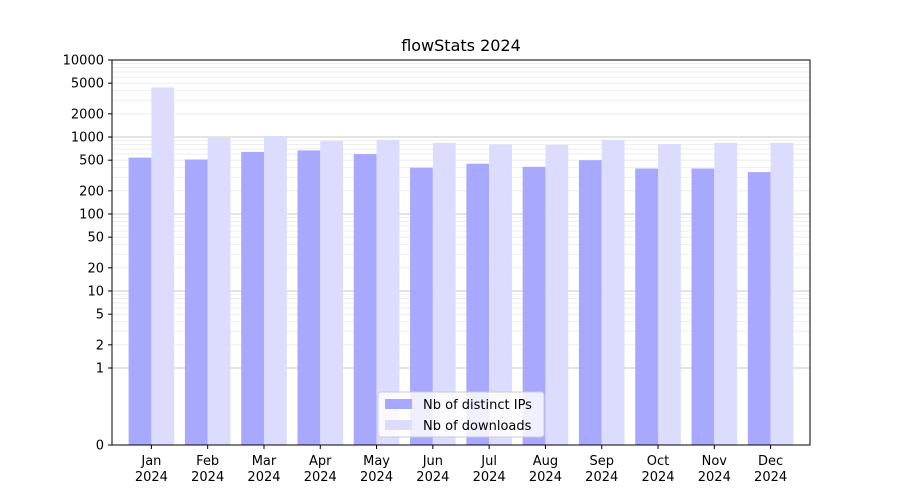  What do you see at coordinates (715, 461) in the screenshot?
I see `x-tick-label-line: Nov` at bounding box center [715, 461].